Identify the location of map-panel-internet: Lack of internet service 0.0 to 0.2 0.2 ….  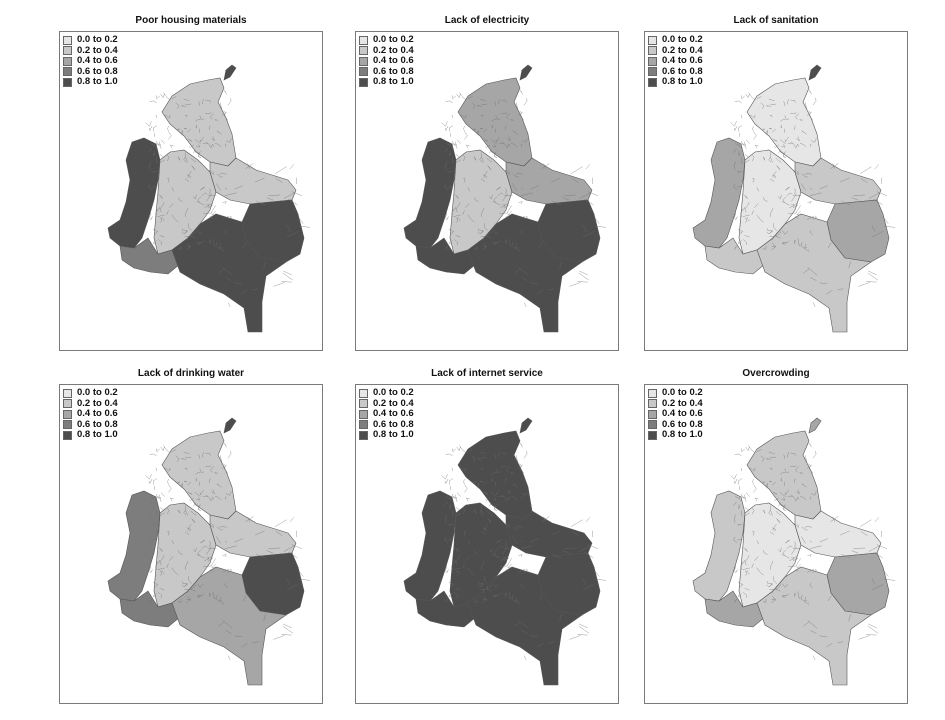
(487, 536).